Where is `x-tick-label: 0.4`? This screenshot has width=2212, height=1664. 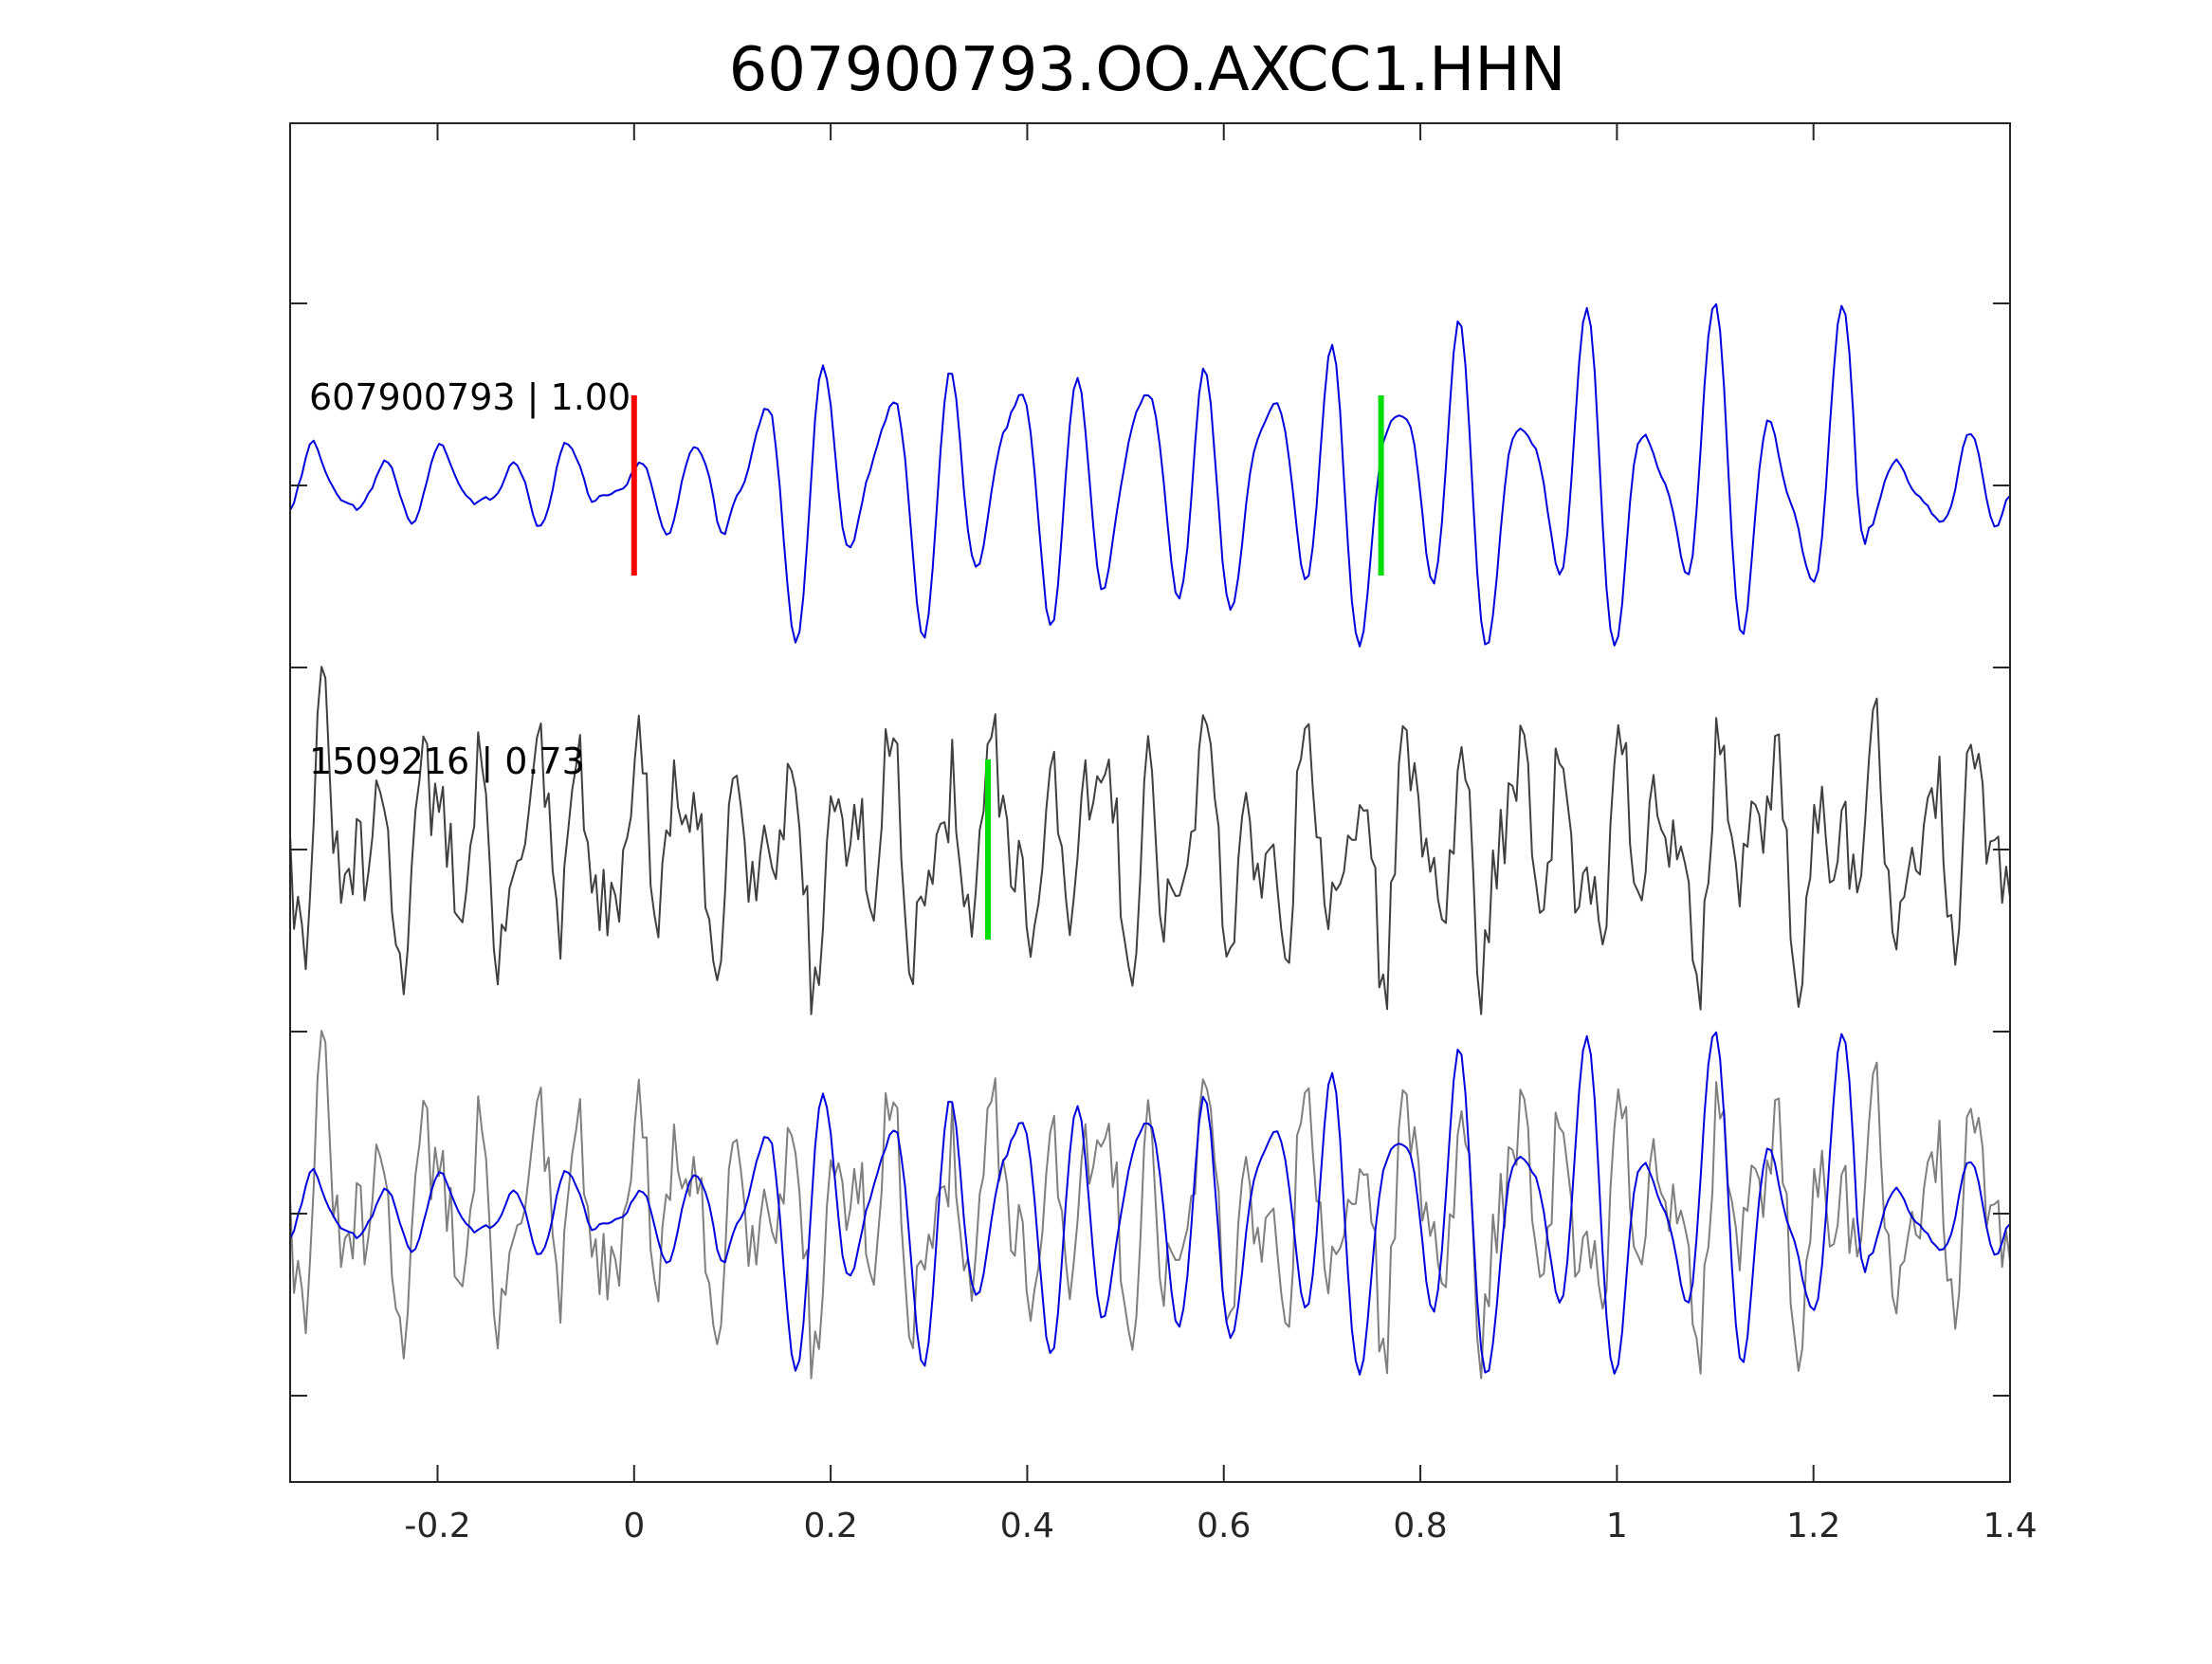 x-tick-label: 0.4 is located at coordinates (1027, 1526).